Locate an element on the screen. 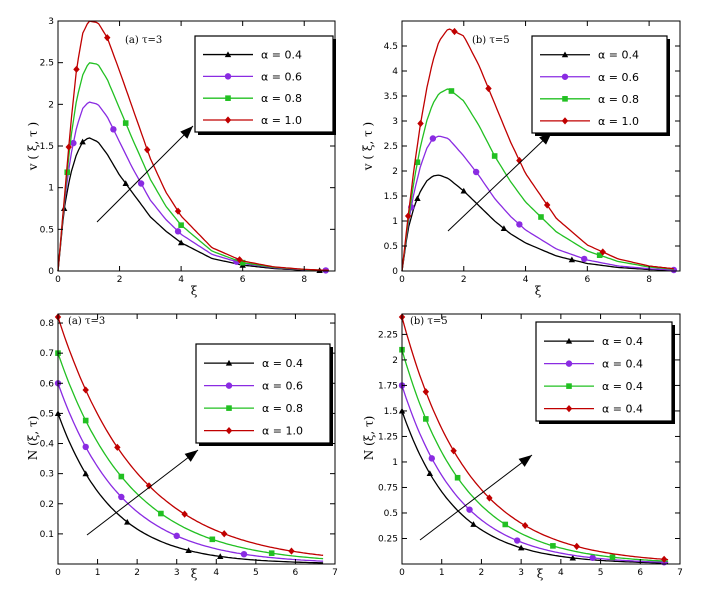  y-tick-label: 2.25 is located at coordinates (388, 335).